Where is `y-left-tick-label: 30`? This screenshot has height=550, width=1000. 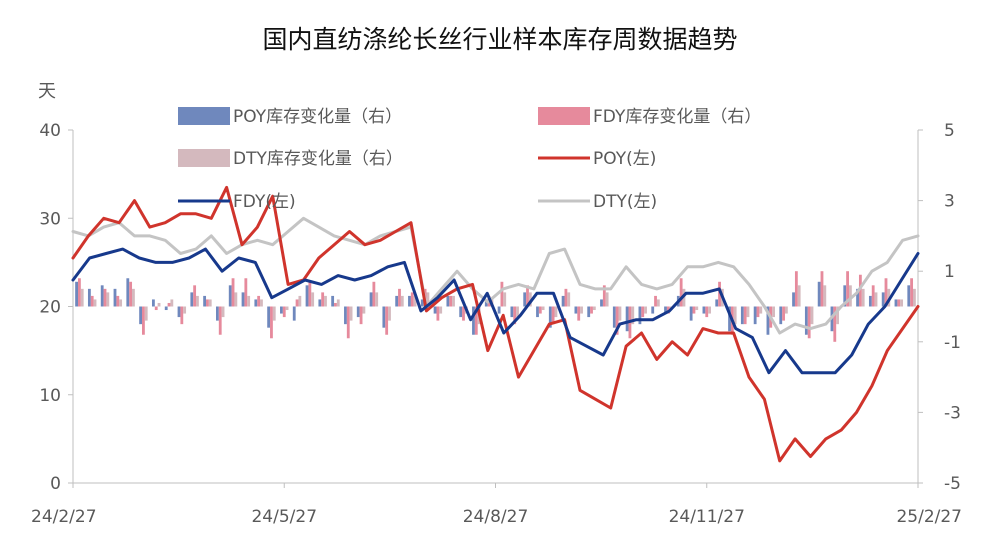
y-left-tick-label: 30 is located at coordinates (50, 219).